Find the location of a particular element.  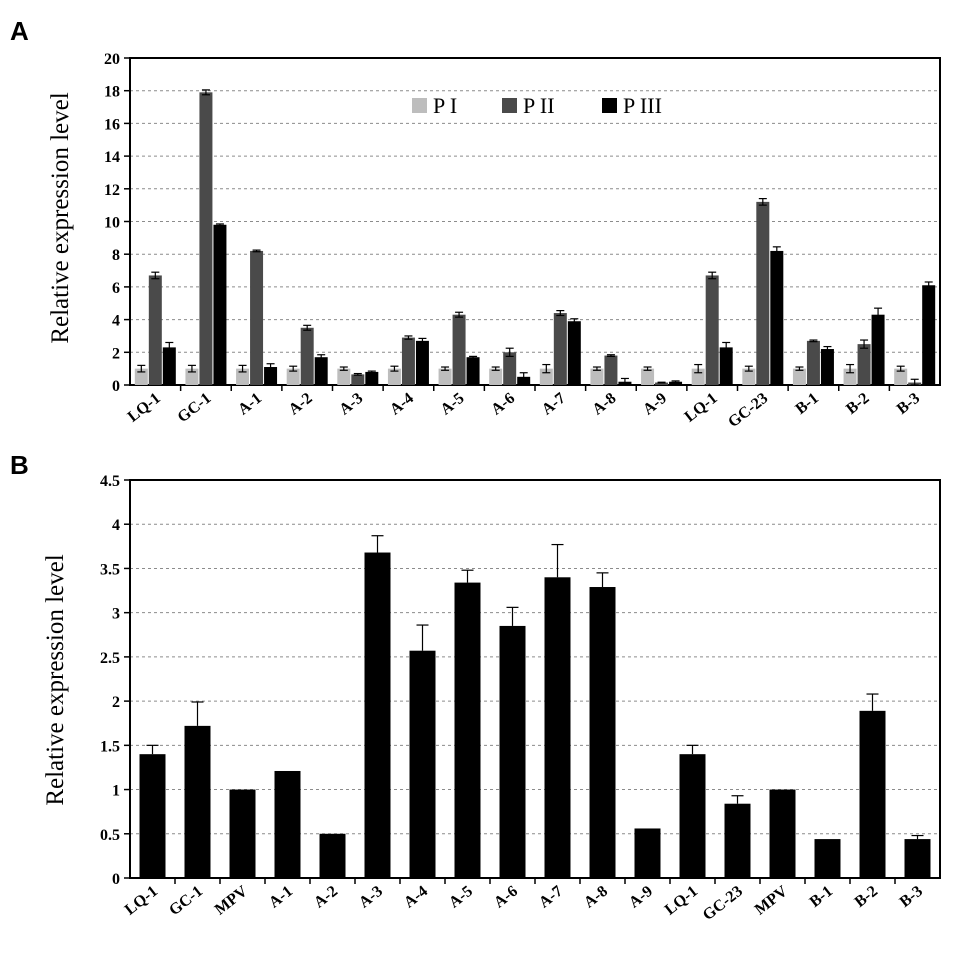

chart-a-x-tick-label: A-5 is located at coordinates (452, 404).